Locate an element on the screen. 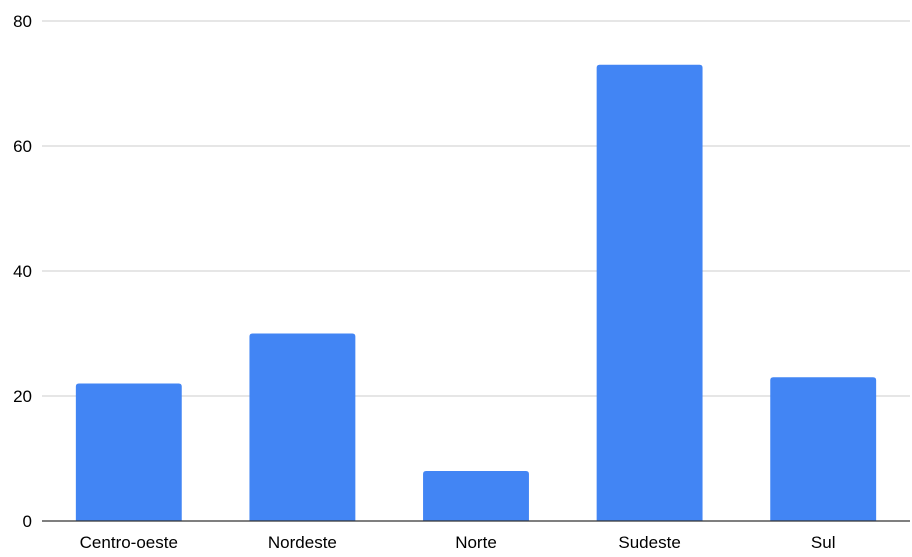  y-tick-label: 40 is located at coordinates (22, 271).